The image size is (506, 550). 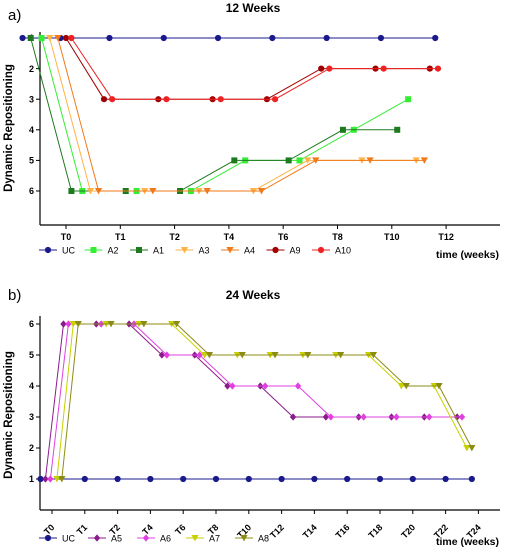 I want to click on y-tick-label: 6, so click(x=31, y=191).